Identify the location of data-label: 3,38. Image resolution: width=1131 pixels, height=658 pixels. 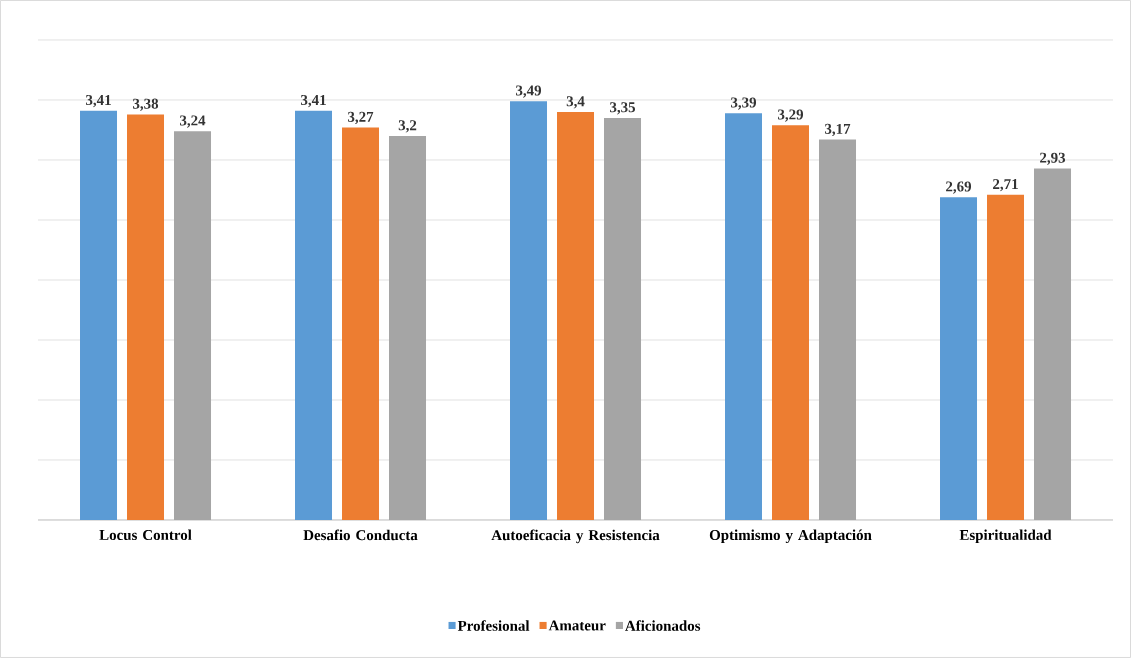
(146, 104).